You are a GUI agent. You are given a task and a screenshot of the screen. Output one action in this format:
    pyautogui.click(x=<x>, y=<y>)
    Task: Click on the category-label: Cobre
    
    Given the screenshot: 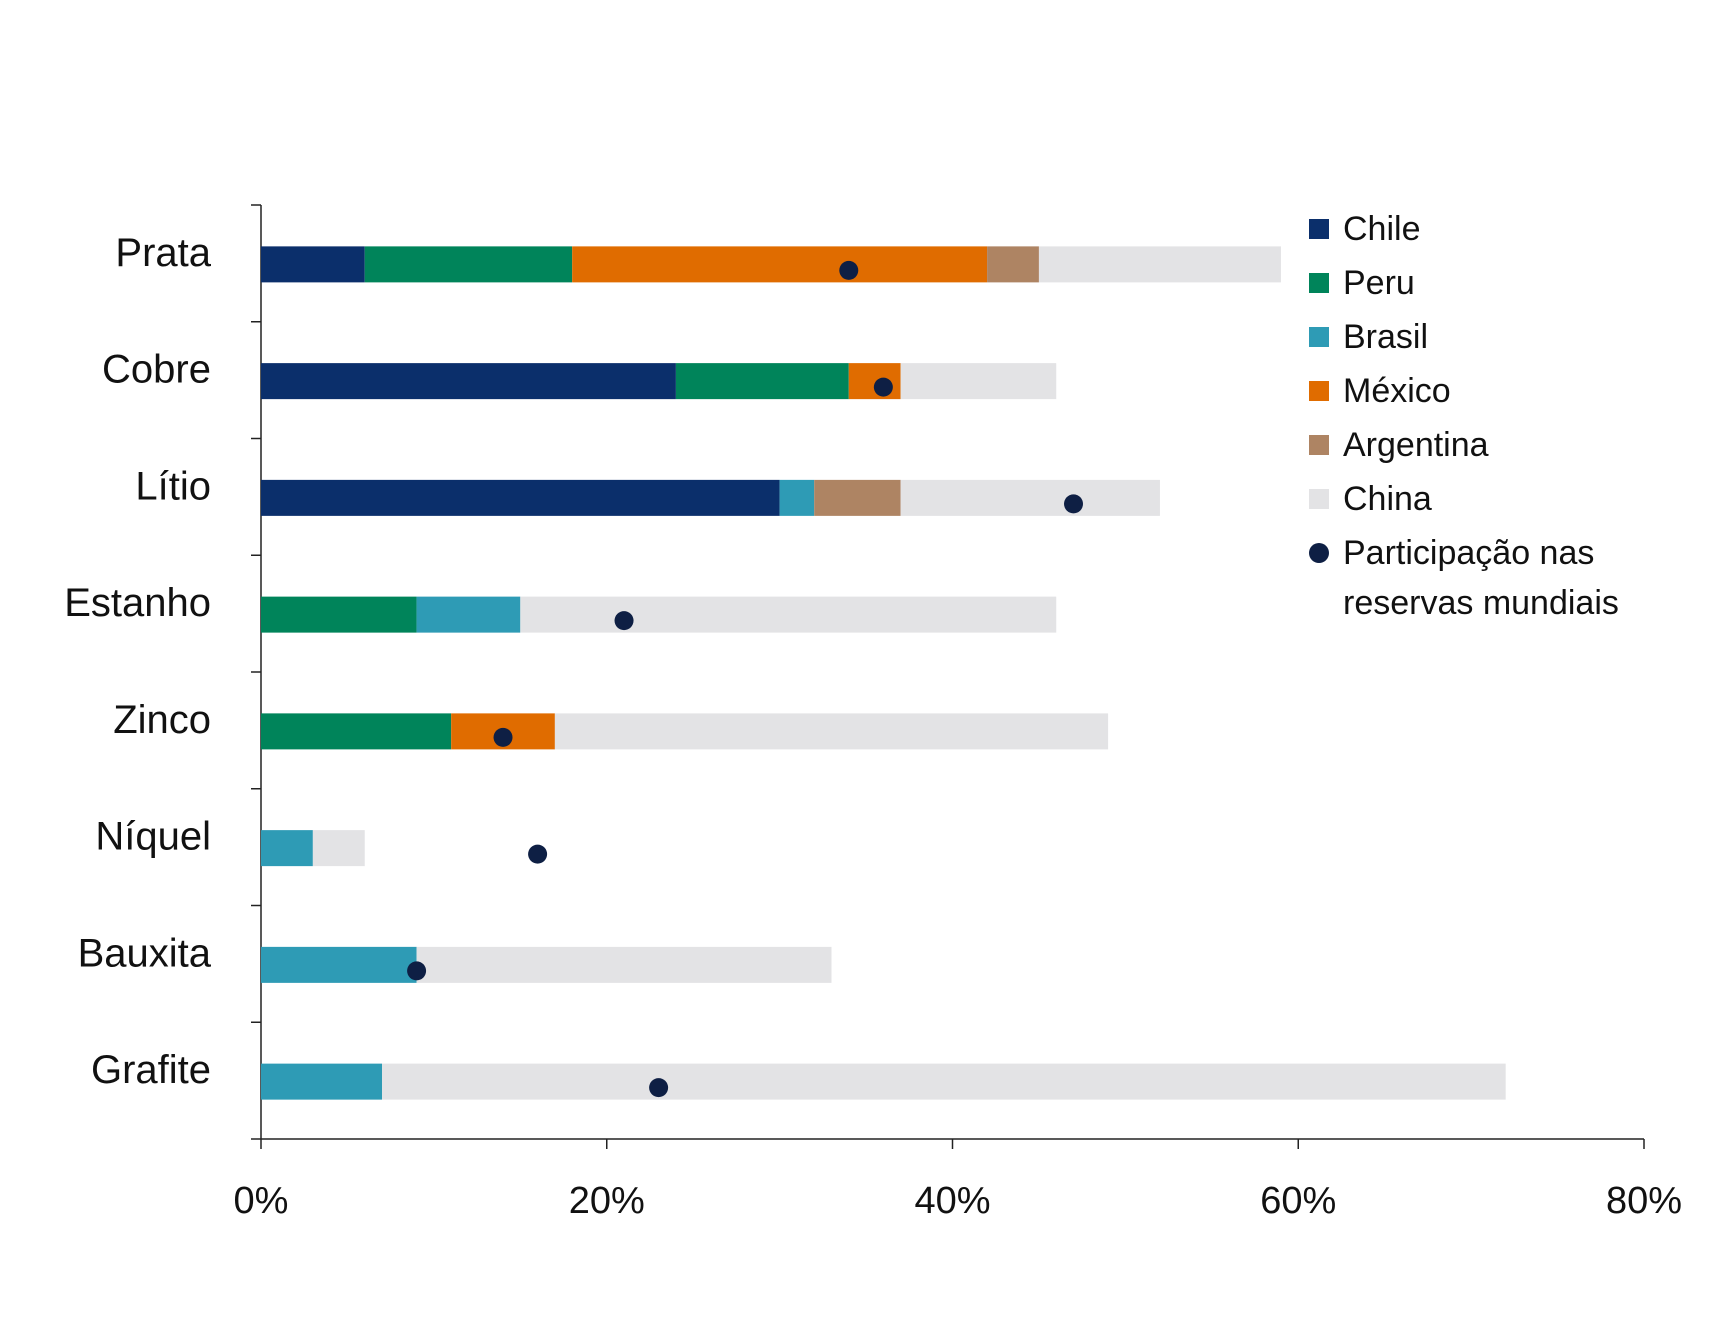 What is the action you would take?
    pyautogui.click(x=156, y=370)
    